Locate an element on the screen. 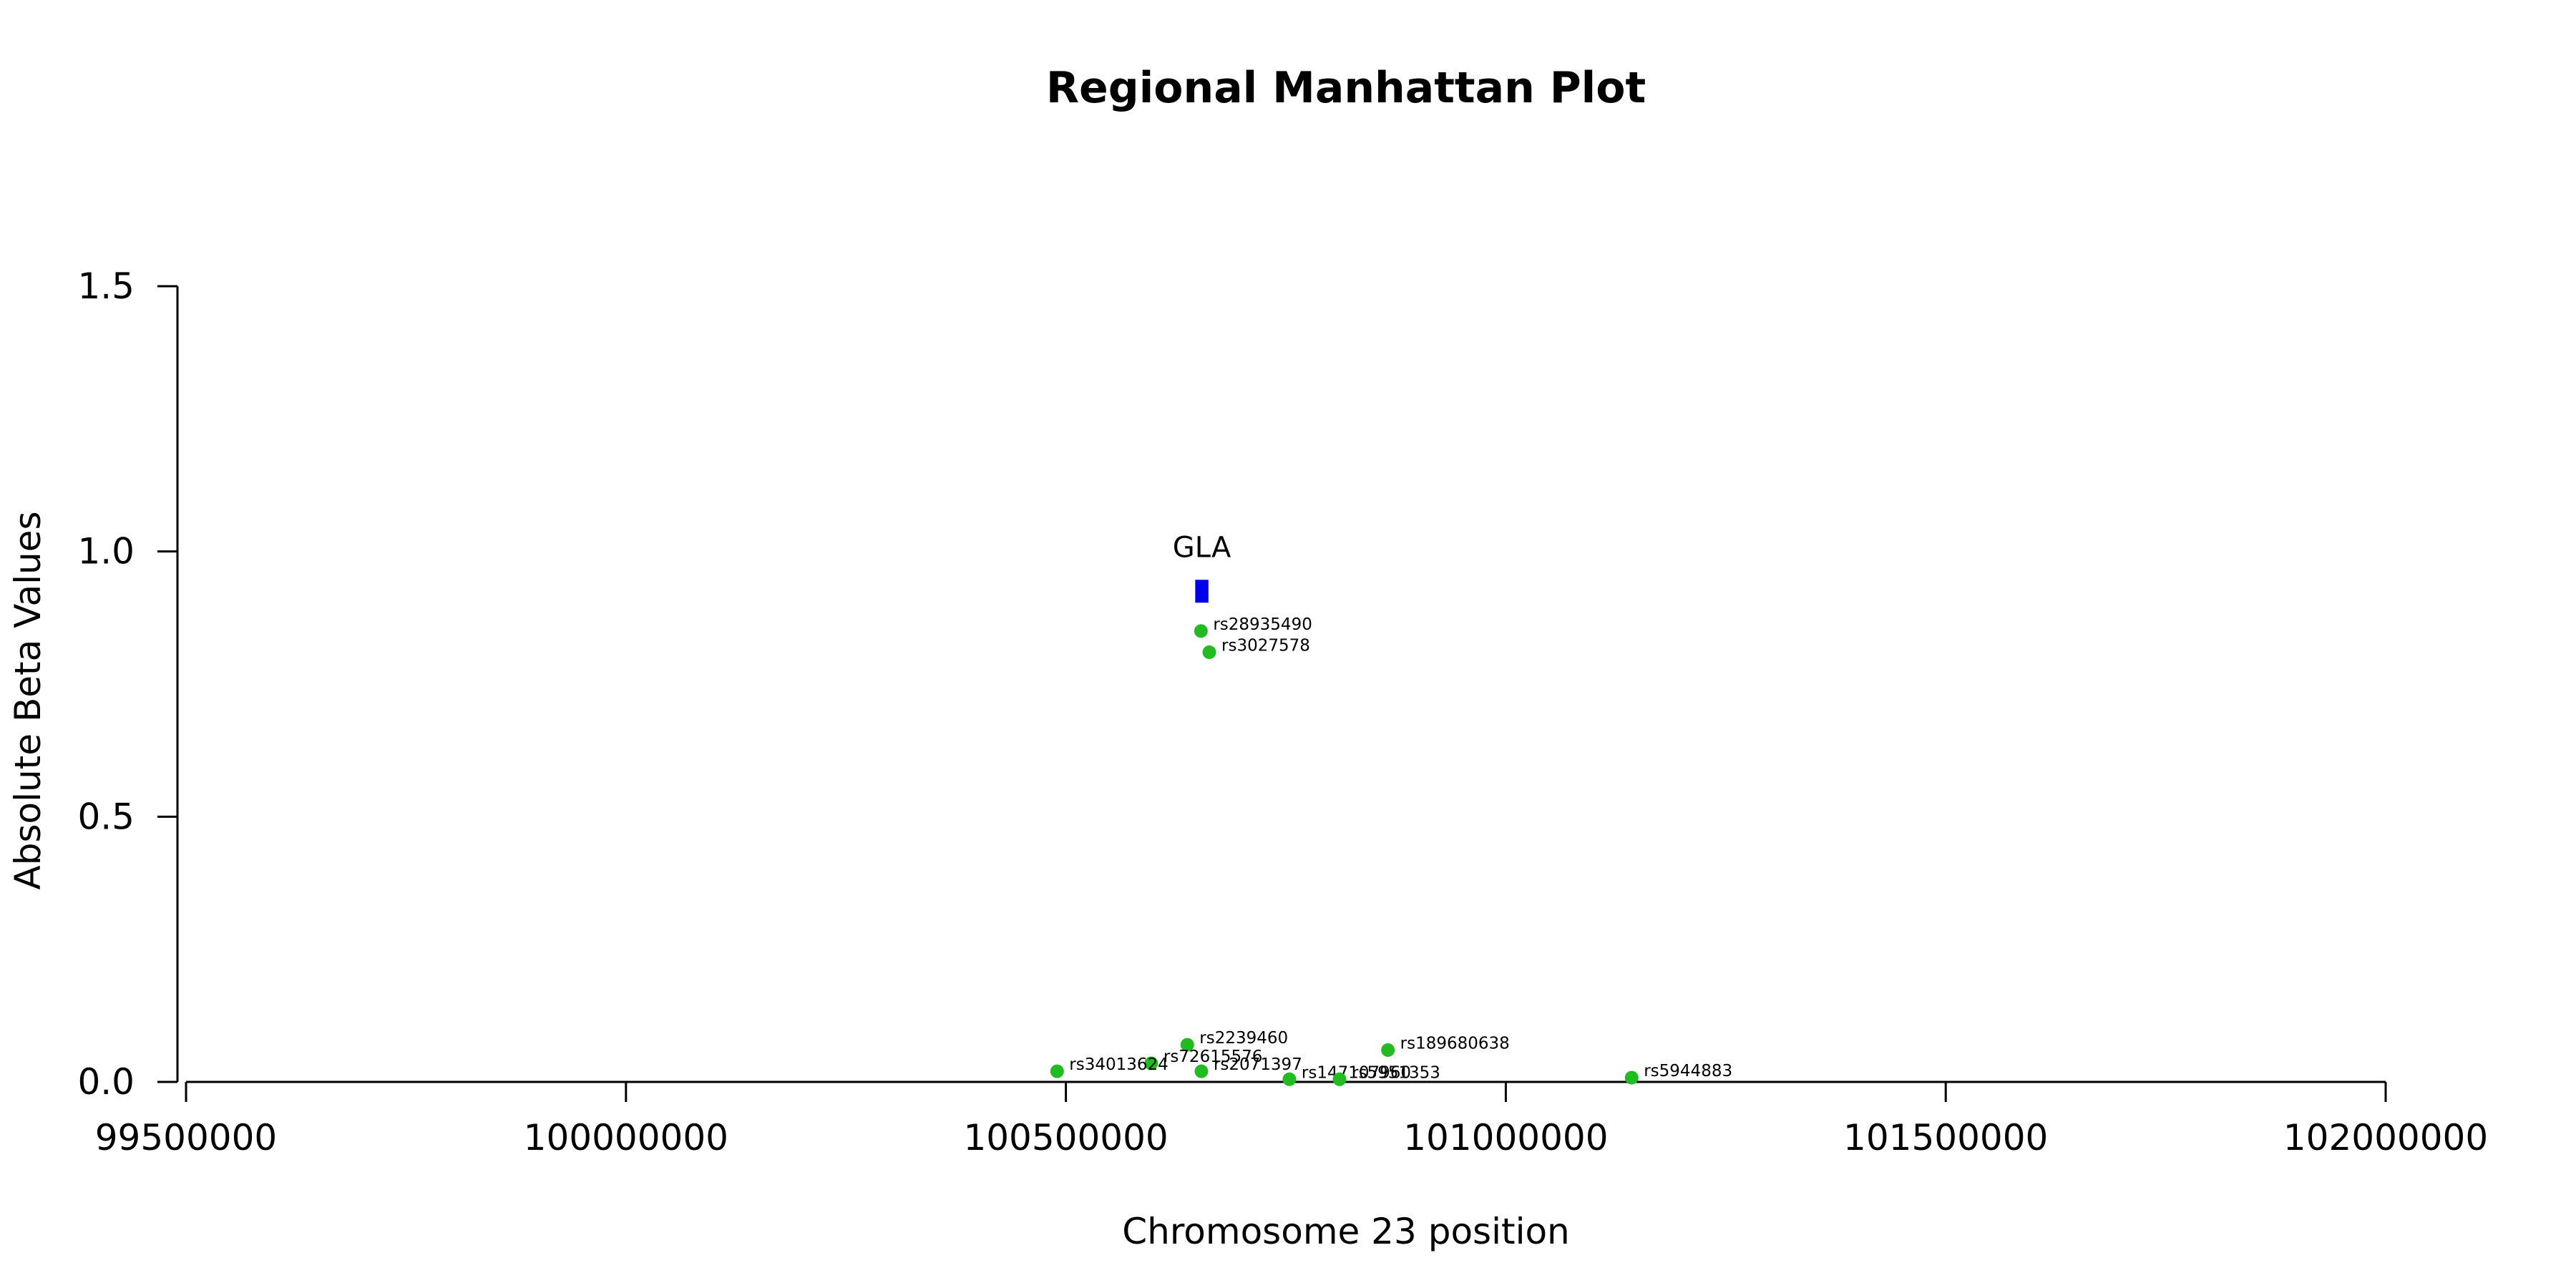 This screenshot has width=2576, height=1288. y-tick-label: 0.0 is located at coordinates (106, 1082).